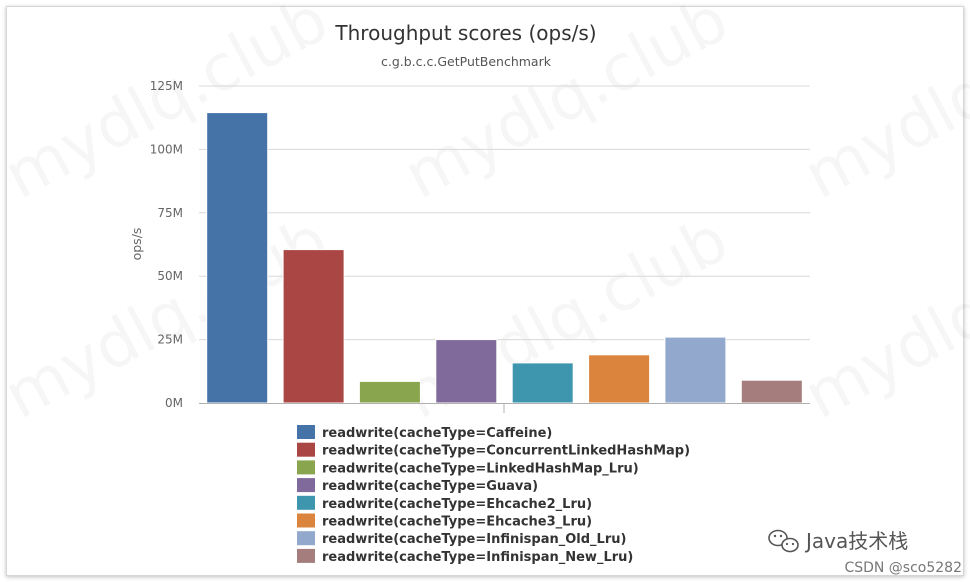  Describe the element at coordinates (166, 149) in the screenshot. I see `y-tick-label: 100M` at that location.